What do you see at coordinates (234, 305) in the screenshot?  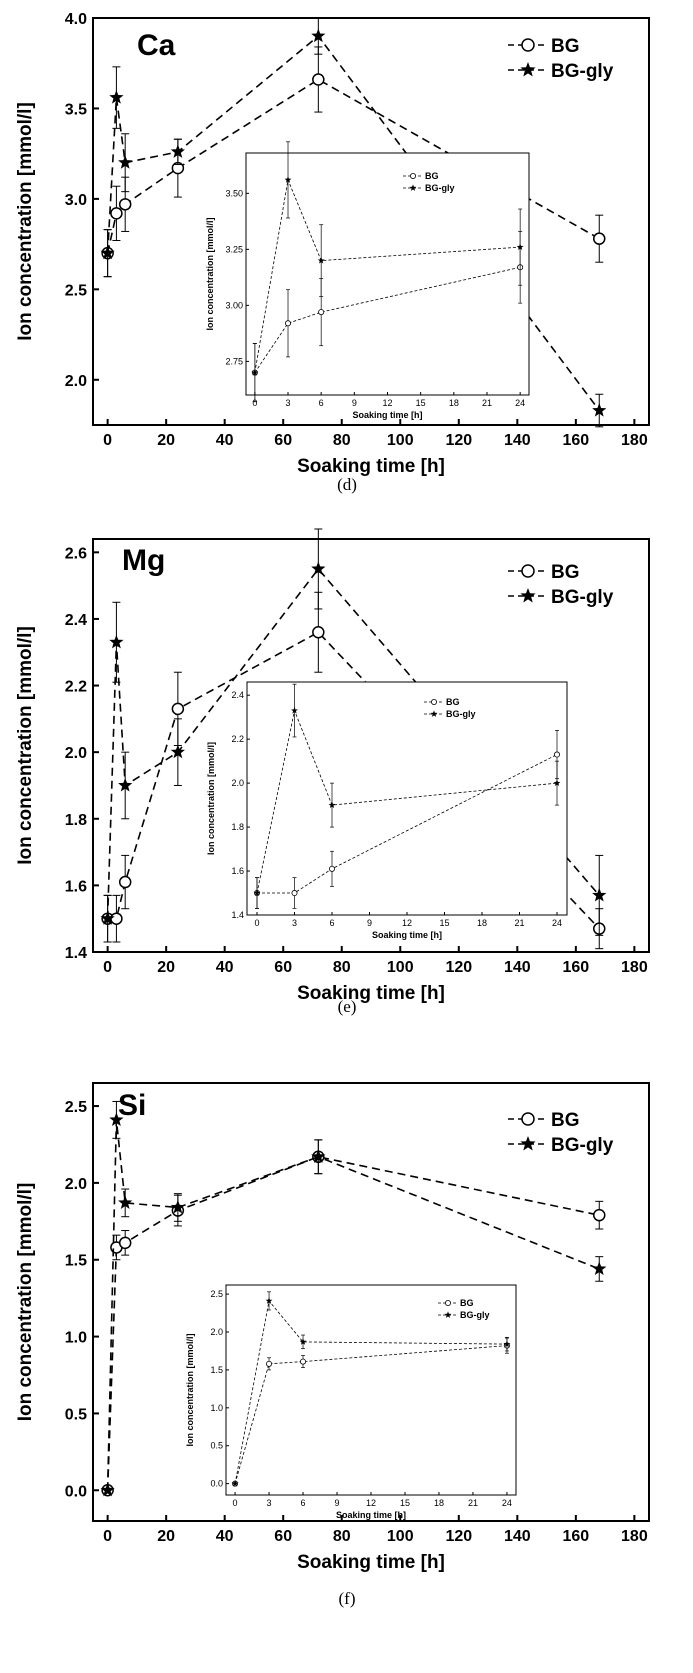 I see `y-tick-label: 3.00` at bounding box center [234, 305].